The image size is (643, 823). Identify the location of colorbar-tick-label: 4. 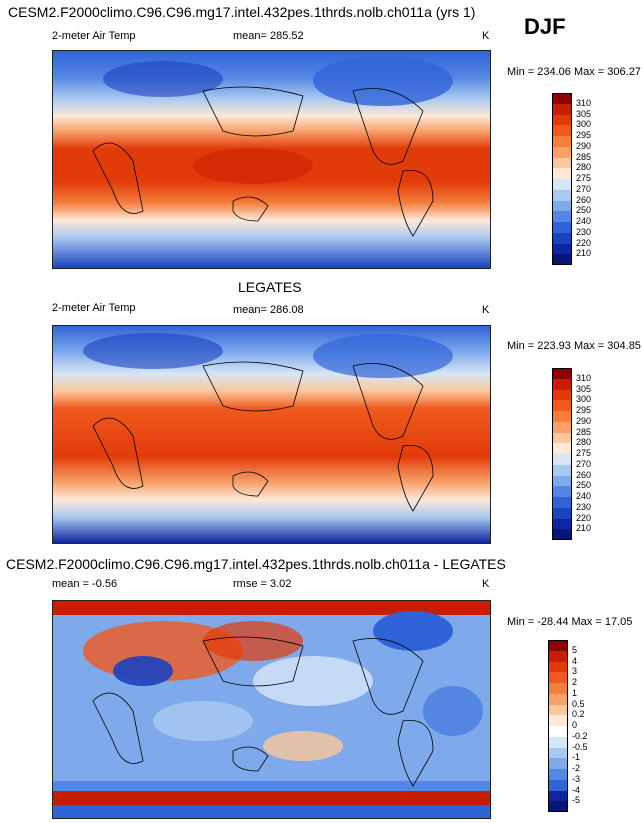
(575, 660).